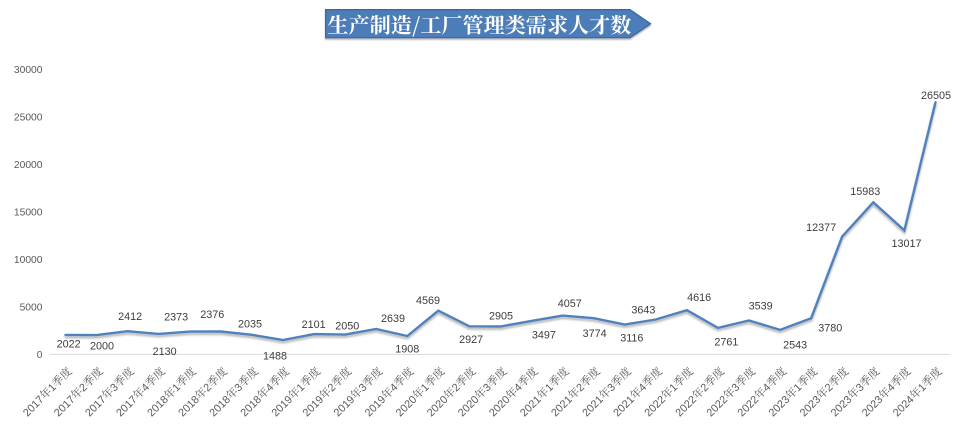  Describe the element at coordinates (471, 340) in the screenshot. I see `svg-text: 2927` at that location.